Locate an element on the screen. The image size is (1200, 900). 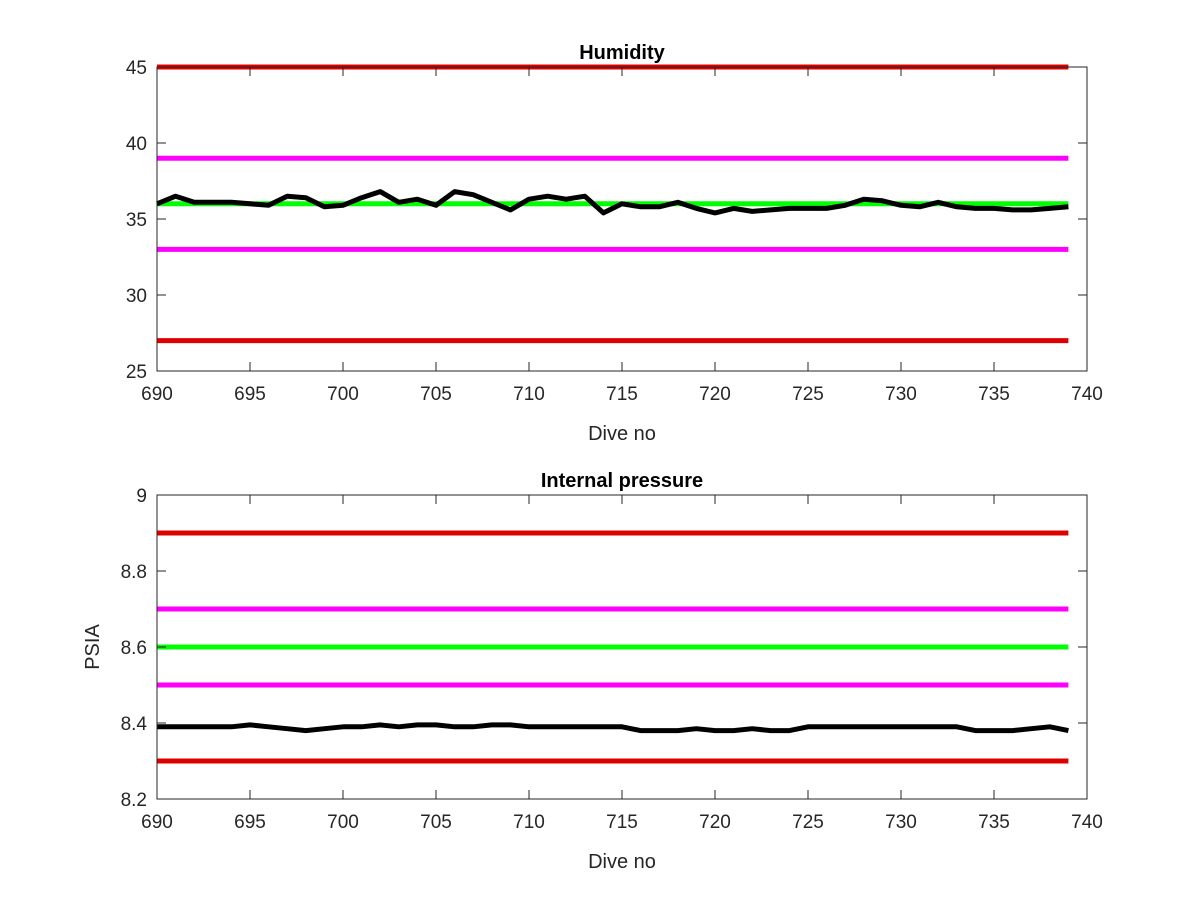
pressure-xtick-label-1: 695 is located at coordinates (250, 822).